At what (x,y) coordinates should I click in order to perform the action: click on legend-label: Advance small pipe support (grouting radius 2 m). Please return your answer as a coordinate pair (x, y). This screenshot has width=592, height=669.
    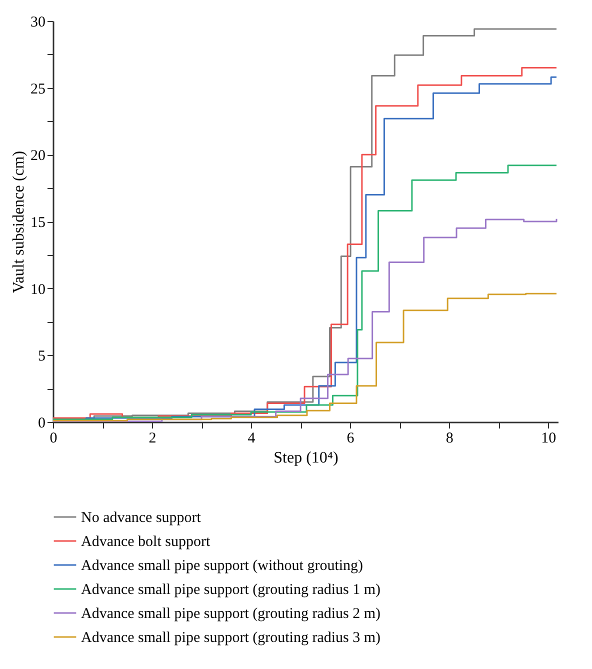
    Looking at the image, I should click on (231, 614).